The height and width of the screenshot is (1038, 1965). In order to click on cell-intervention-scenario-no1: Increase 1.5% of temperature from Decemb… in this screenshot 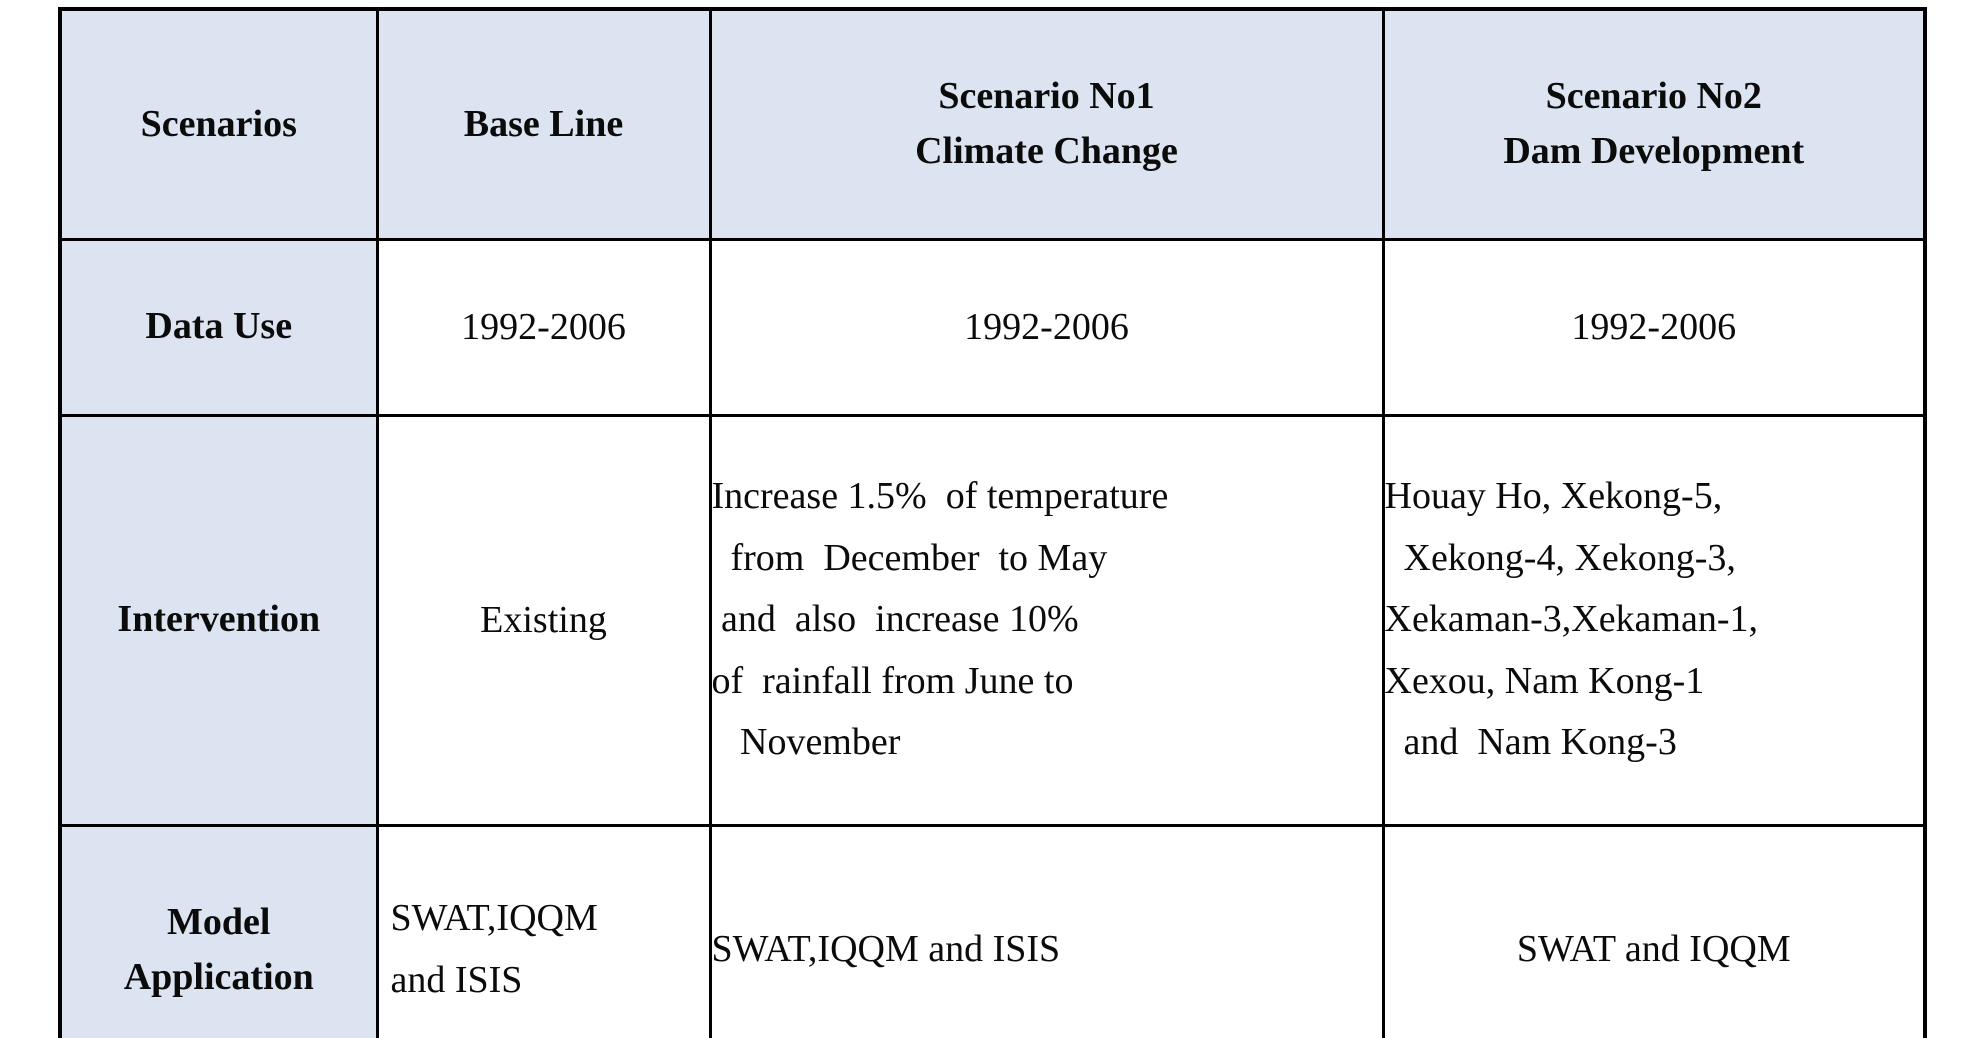, I will do `click(1046, 620)`.